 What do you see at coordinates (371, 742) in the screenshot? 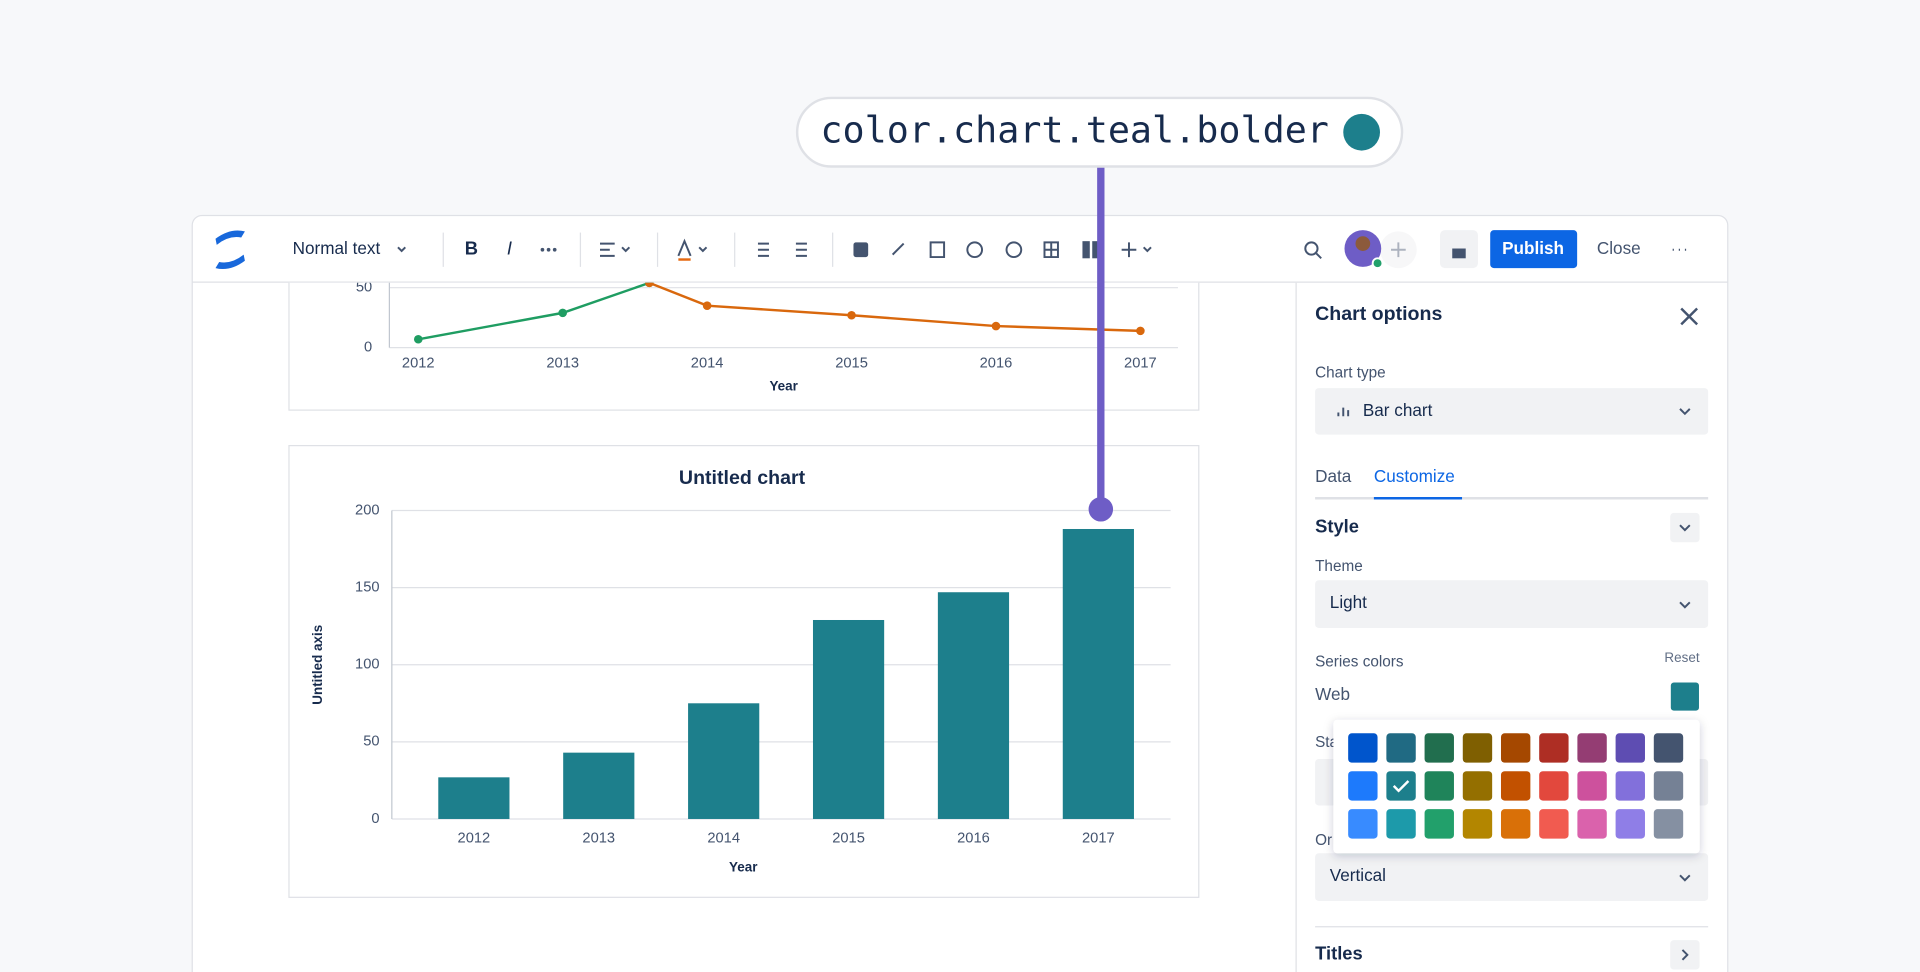
I see `y-tick-label: 50` at bounding box center [371, 742].